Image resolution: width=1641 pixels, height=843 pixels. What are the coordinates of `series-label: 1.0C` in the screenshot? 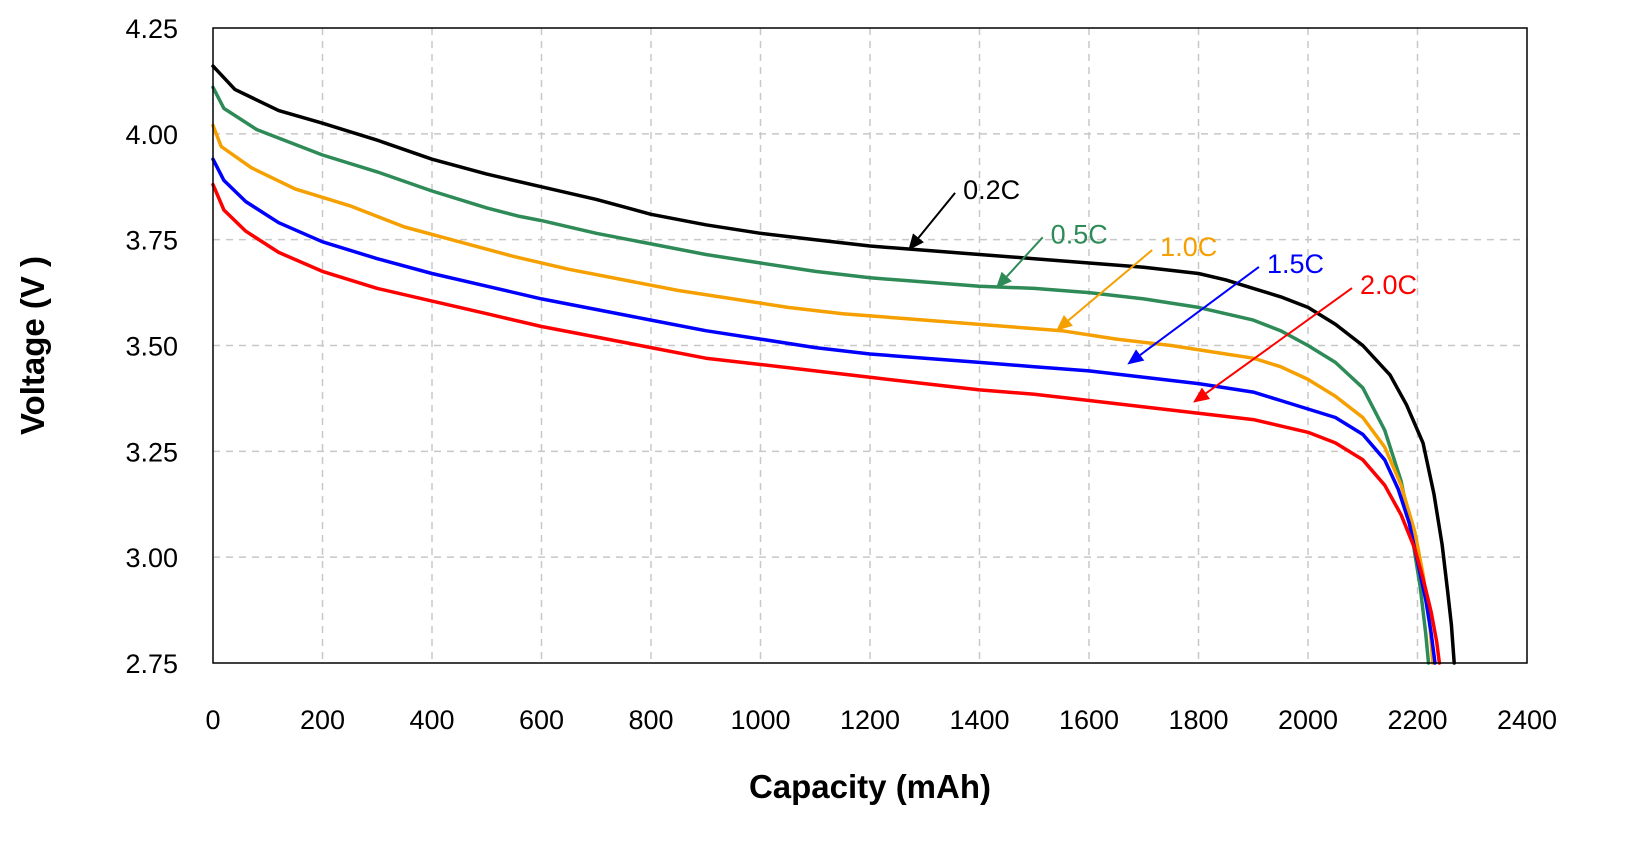 It's located at (1188, 247).